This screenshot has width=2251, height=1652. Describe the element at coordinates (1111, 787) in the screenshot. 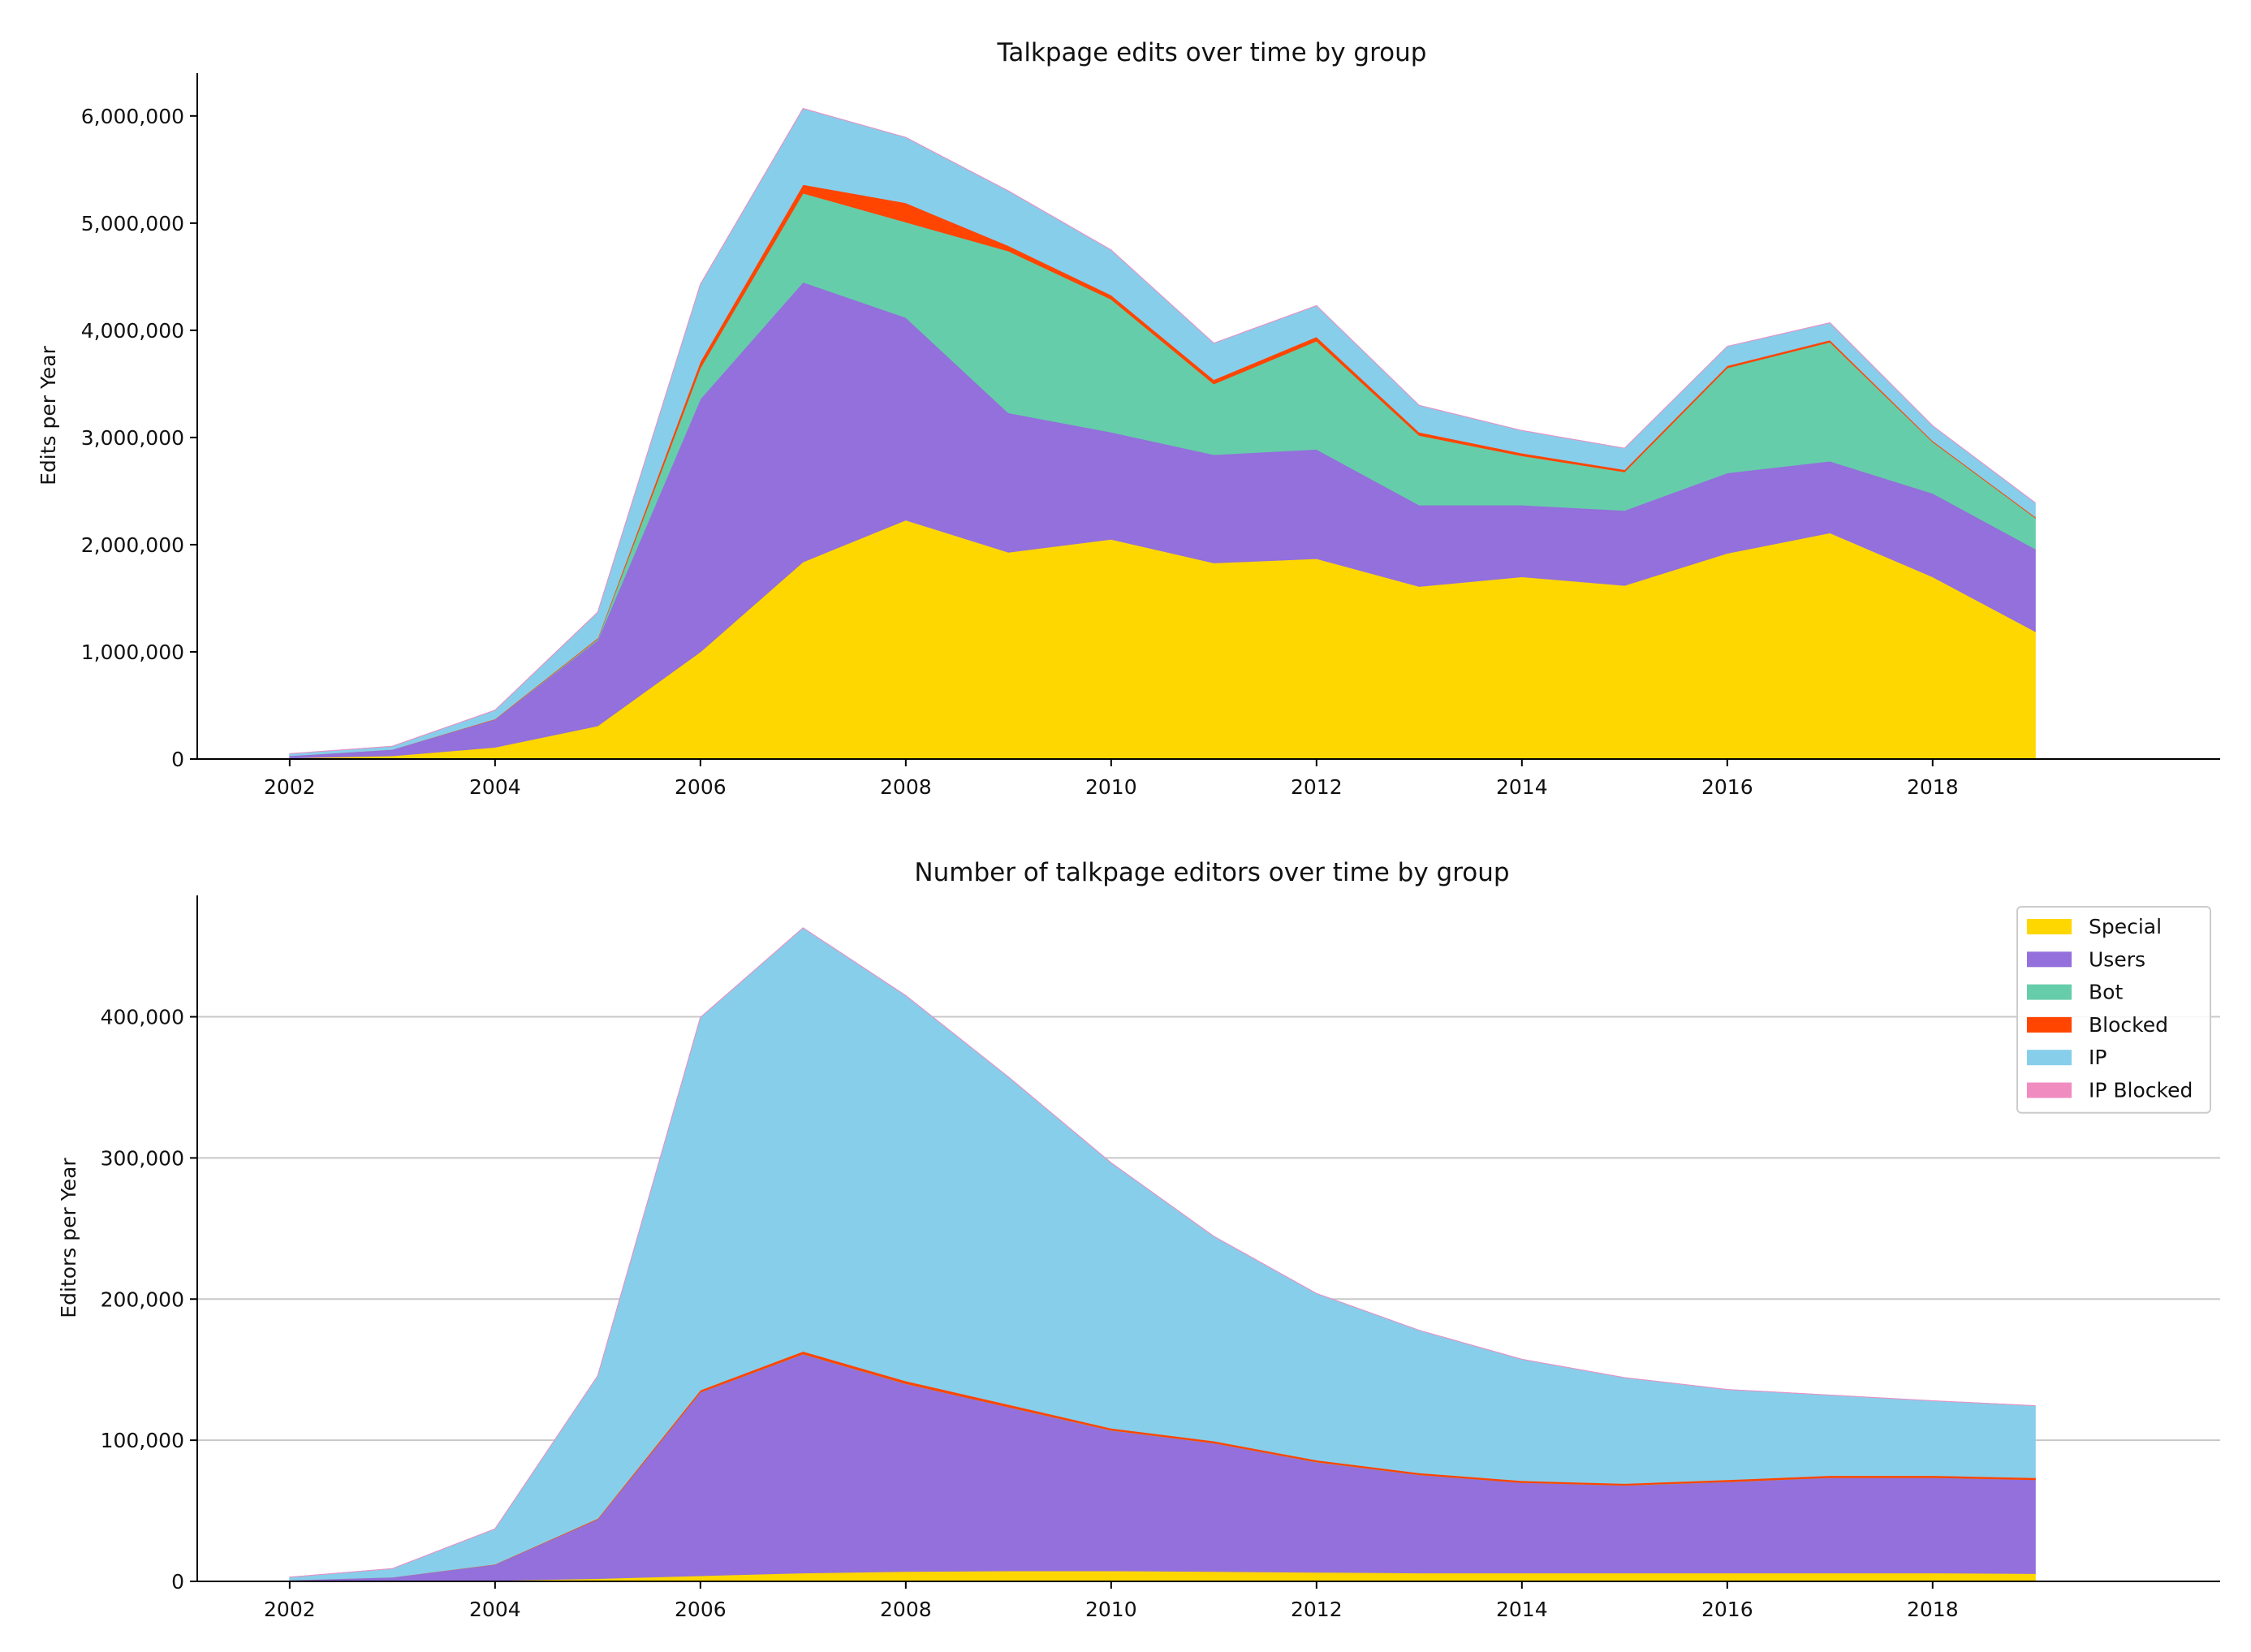

I see `edits-x-tick-label: 2010` at that location.